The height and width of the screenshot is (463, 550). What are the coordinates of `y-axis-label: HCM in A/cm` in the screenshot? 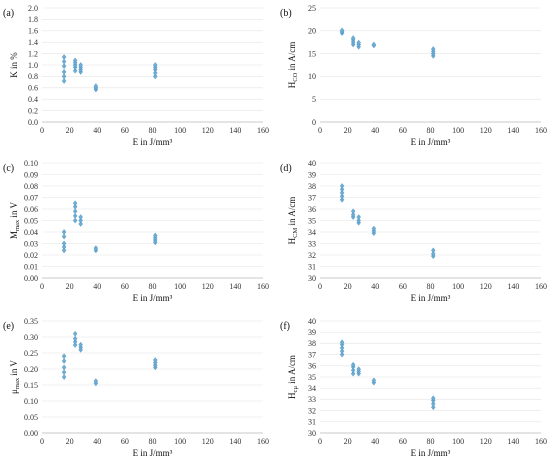 It's located at (293, 221).